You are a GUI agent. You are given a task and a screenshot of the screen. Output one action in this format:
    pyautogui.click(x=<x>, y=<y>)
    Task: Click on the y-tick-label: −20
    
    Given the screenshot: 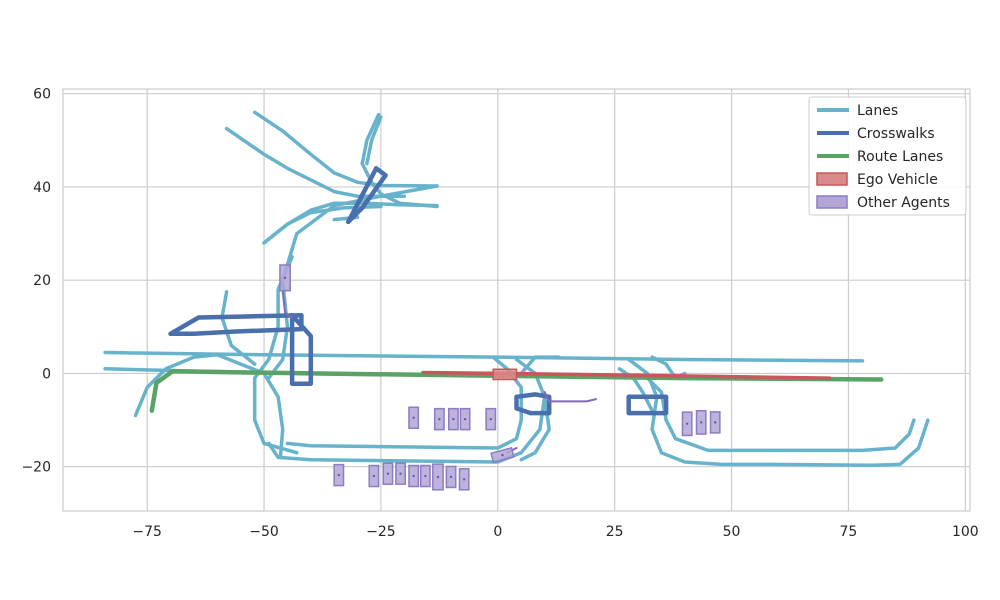 What is the action you would take?
    pyautogui.click(x=36, y=468)
    